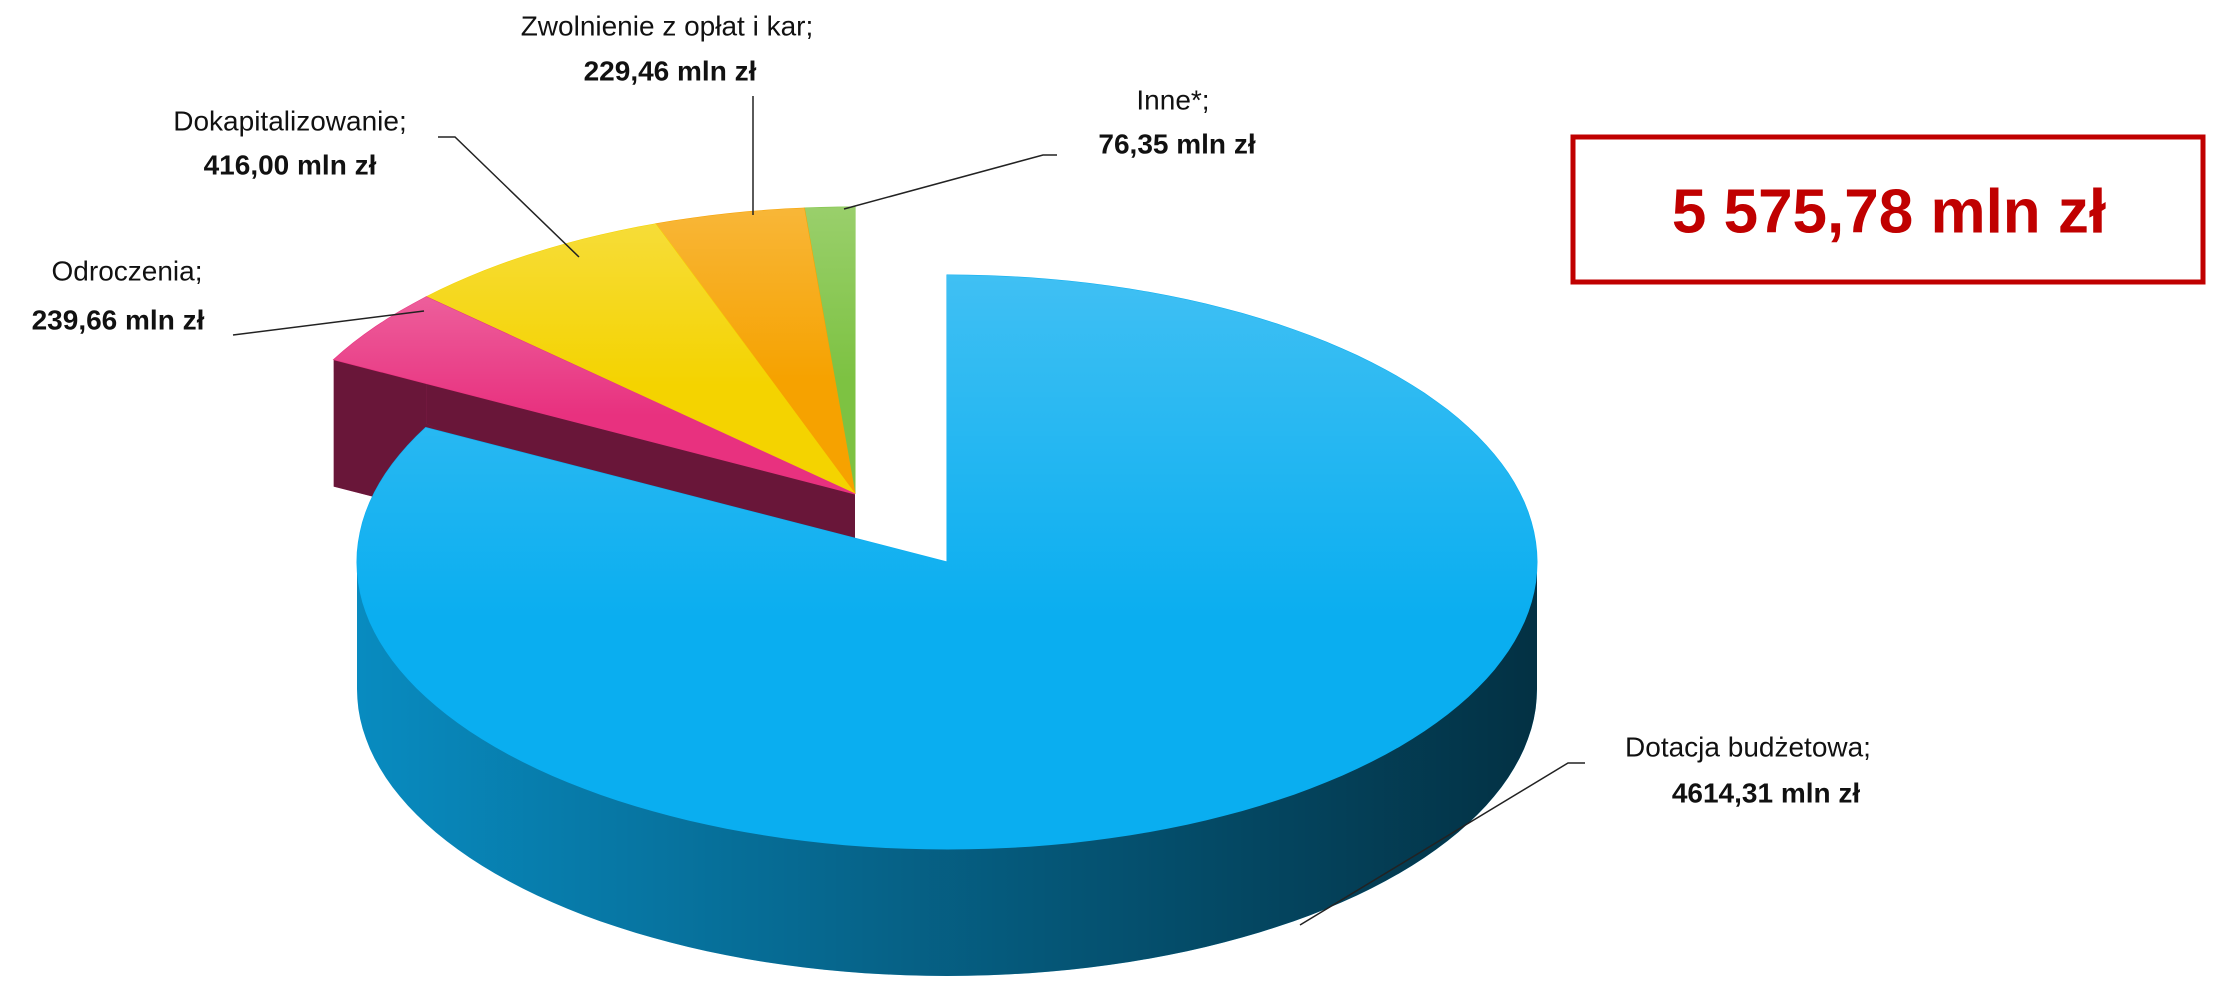 The height and width of the screenshot is (981, 2215). What do you see at coordinates (289, 120) in the screenshot?
I see `slice-label: Dokapitalizowanie;` at bounding box center [289, 120].